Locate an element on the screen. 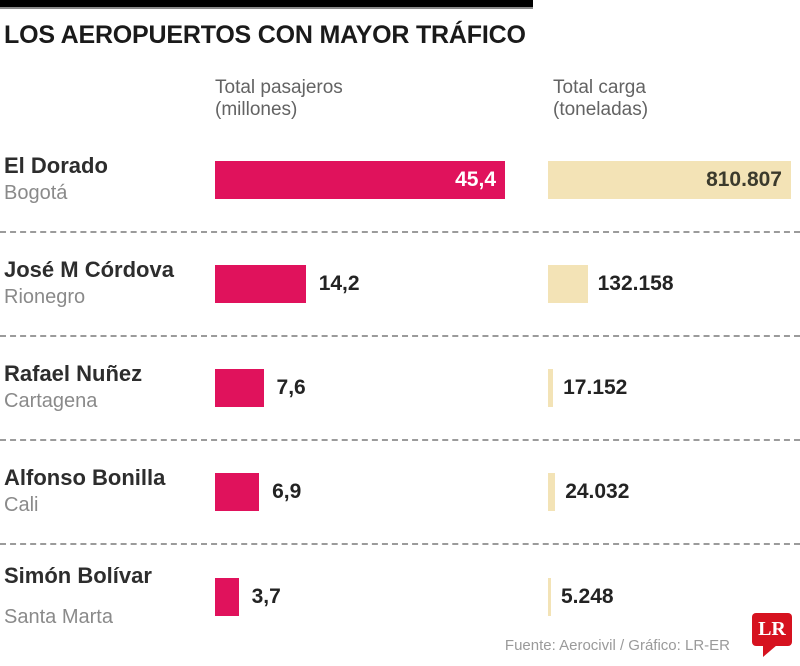  passengers-column-header: Total pasajeros (millones) is located at coordinates (381, 99).